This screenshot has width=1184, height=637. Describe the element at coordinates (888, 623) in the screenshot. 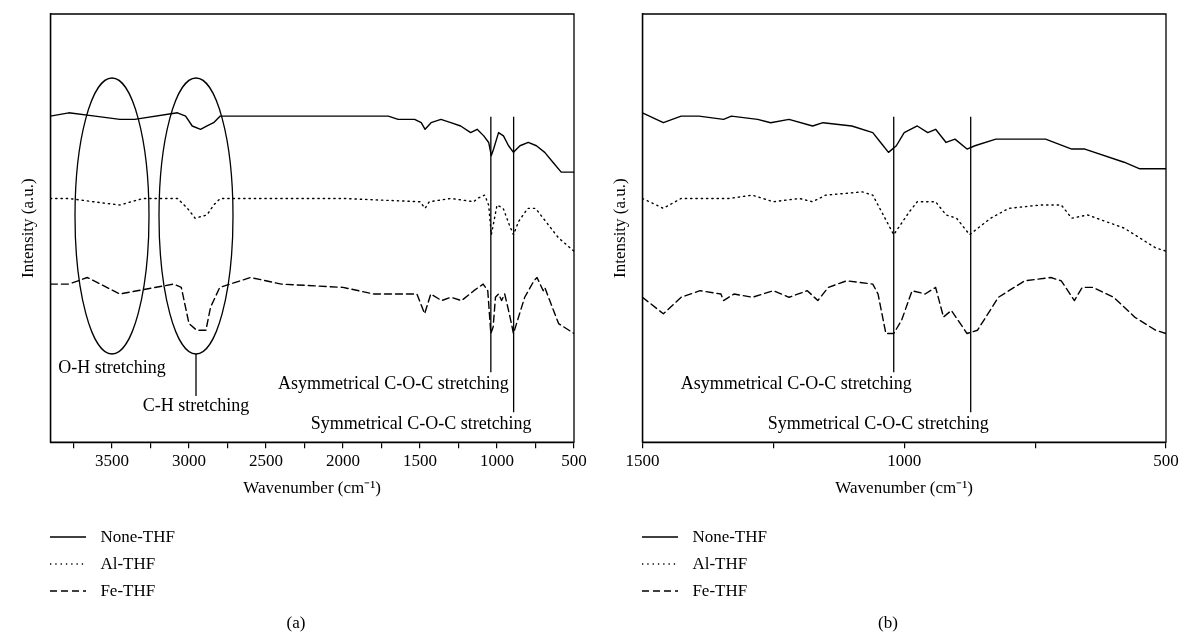

I see `text: (b)` at that location.